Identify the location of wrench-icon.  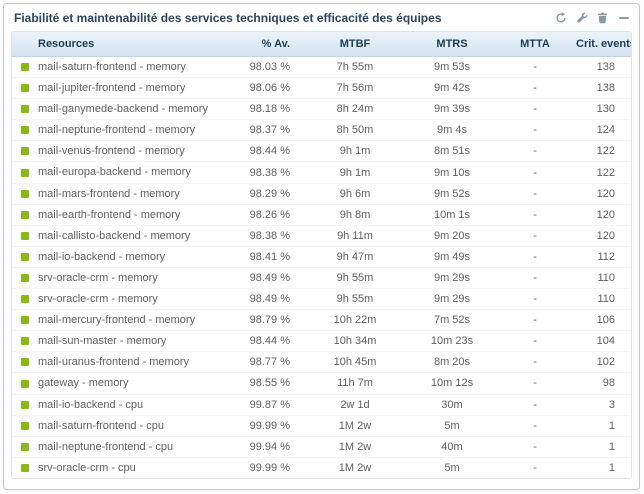
(581, 18).